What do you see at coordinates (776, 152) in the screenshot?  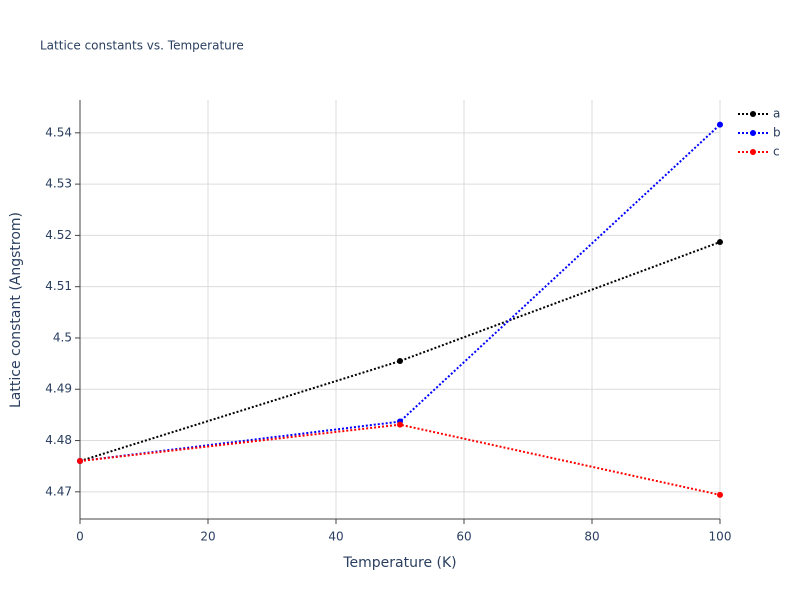 I see `legend-label: c` at bounding box center [776, 152].